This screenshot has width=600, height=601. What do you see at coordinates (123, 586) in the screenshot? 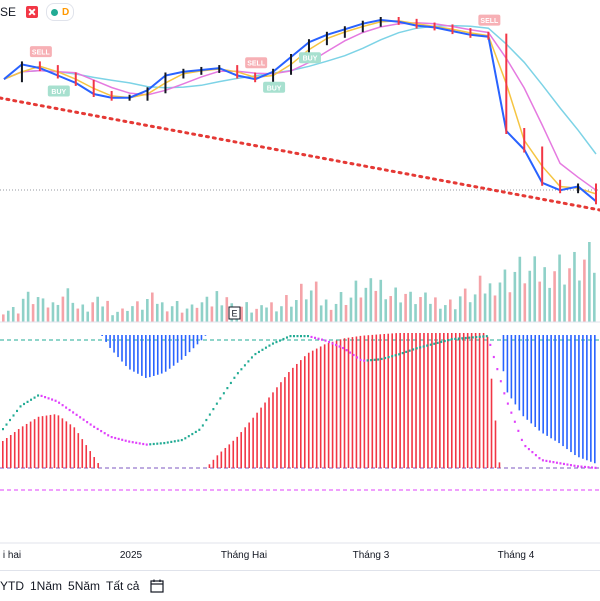
I see `range-all-button: Tất cả` at bounding box center [123, 586].